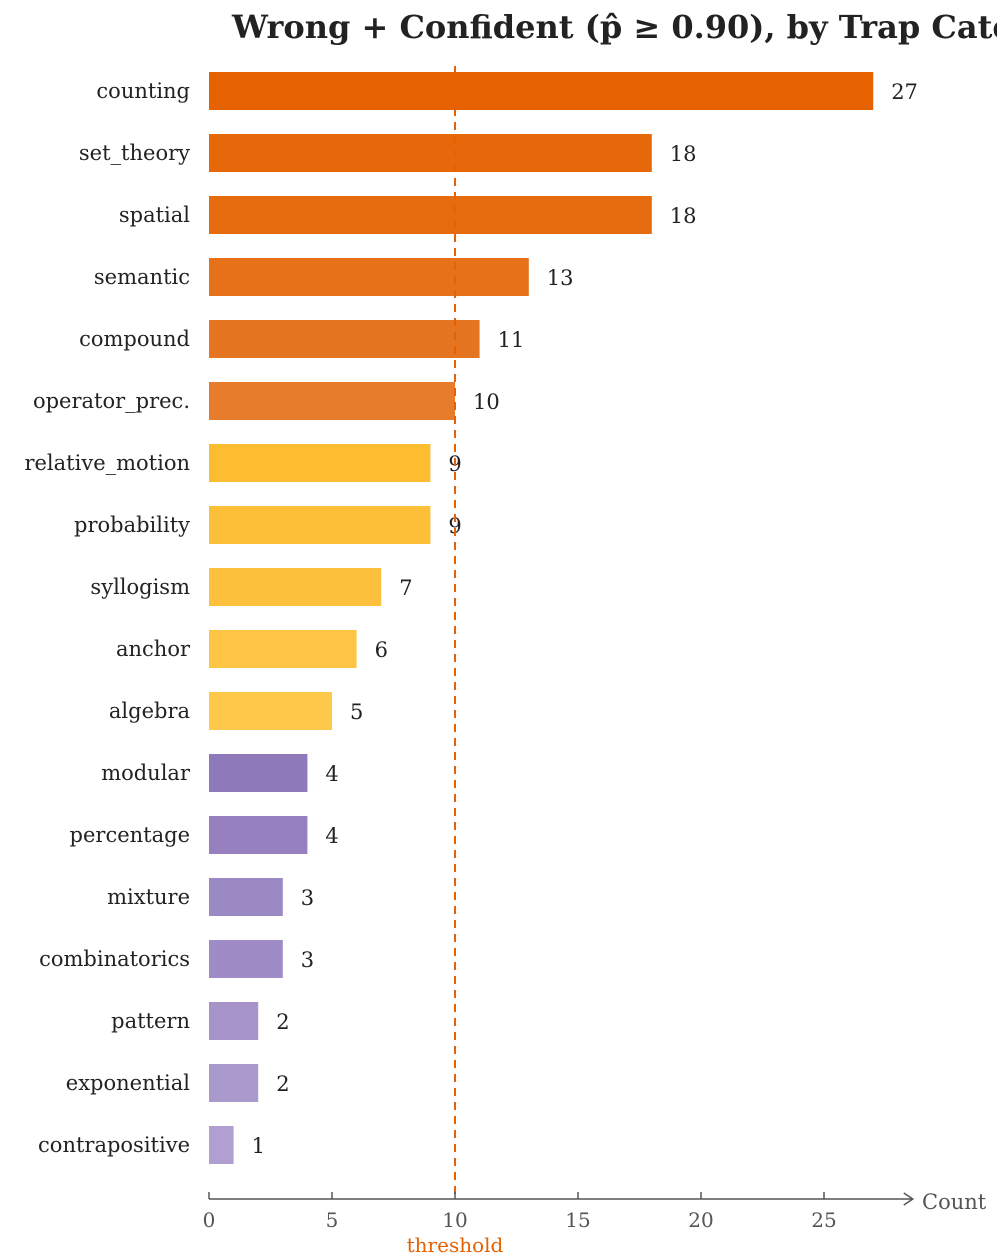  I want to click on bar-mixture, so click(246, 897).